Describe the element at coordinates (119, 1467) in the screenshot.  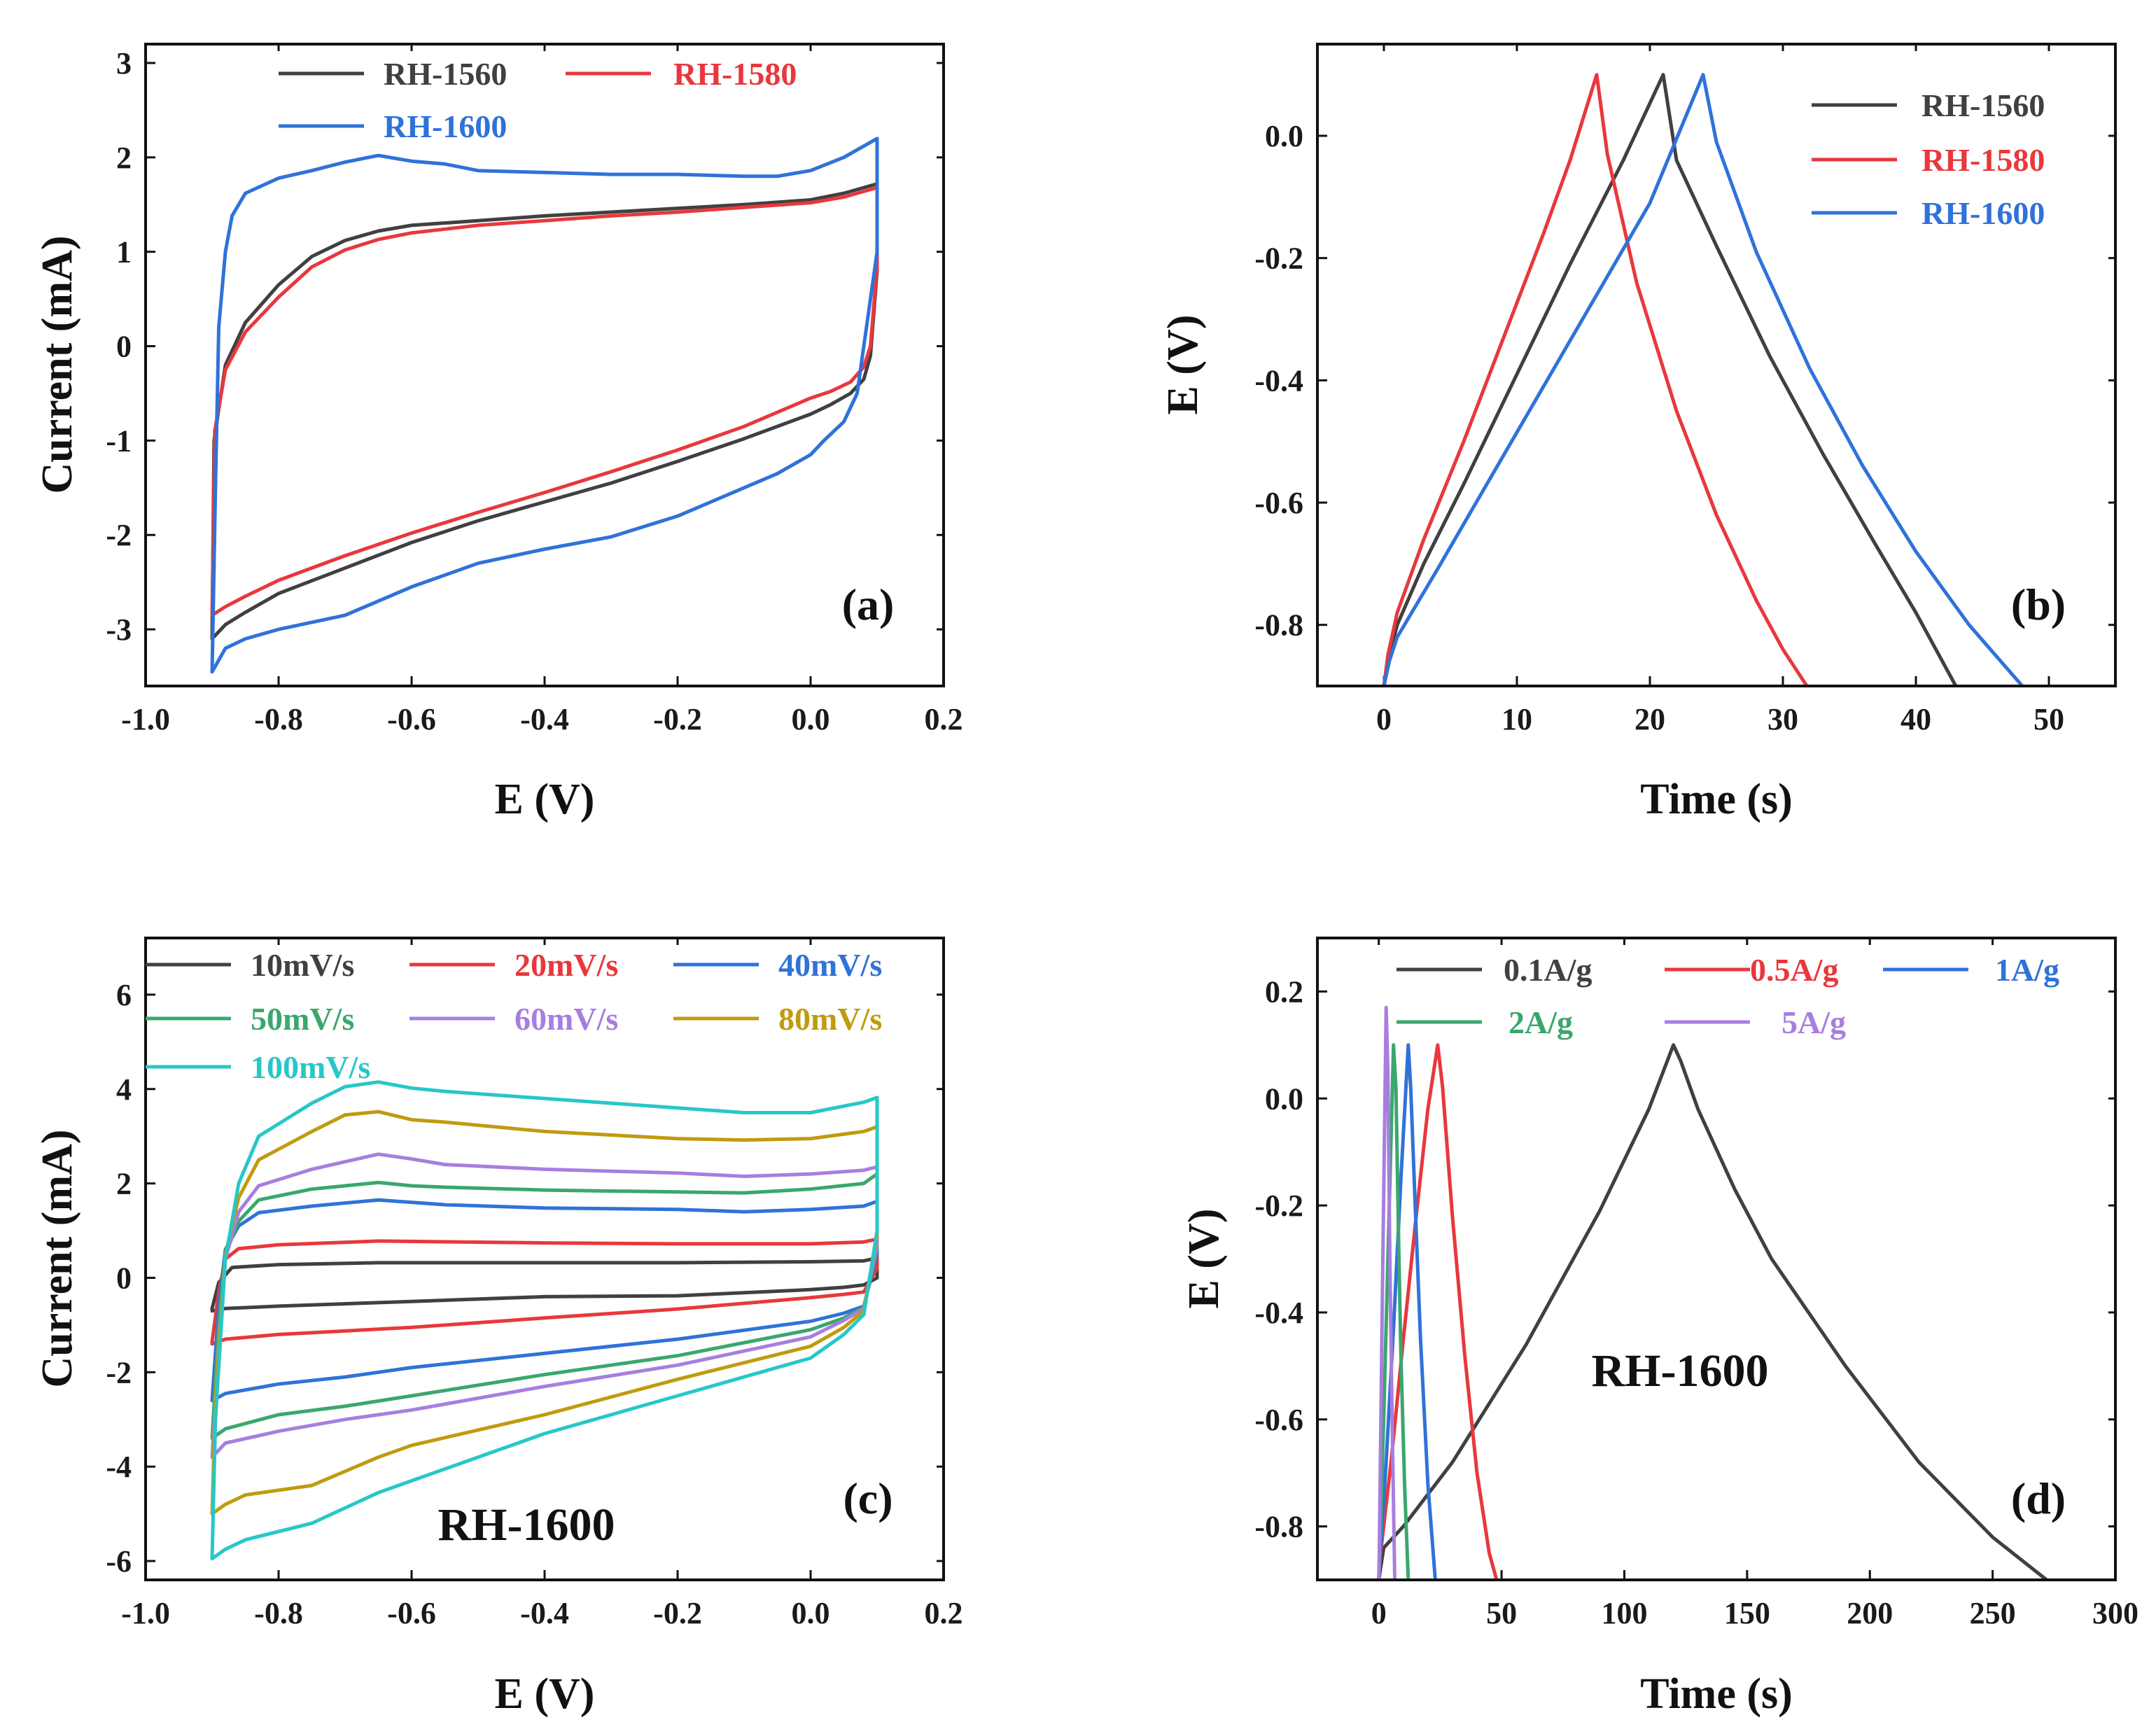
I see `panel-c-ytick-label-1: -4` at that location.